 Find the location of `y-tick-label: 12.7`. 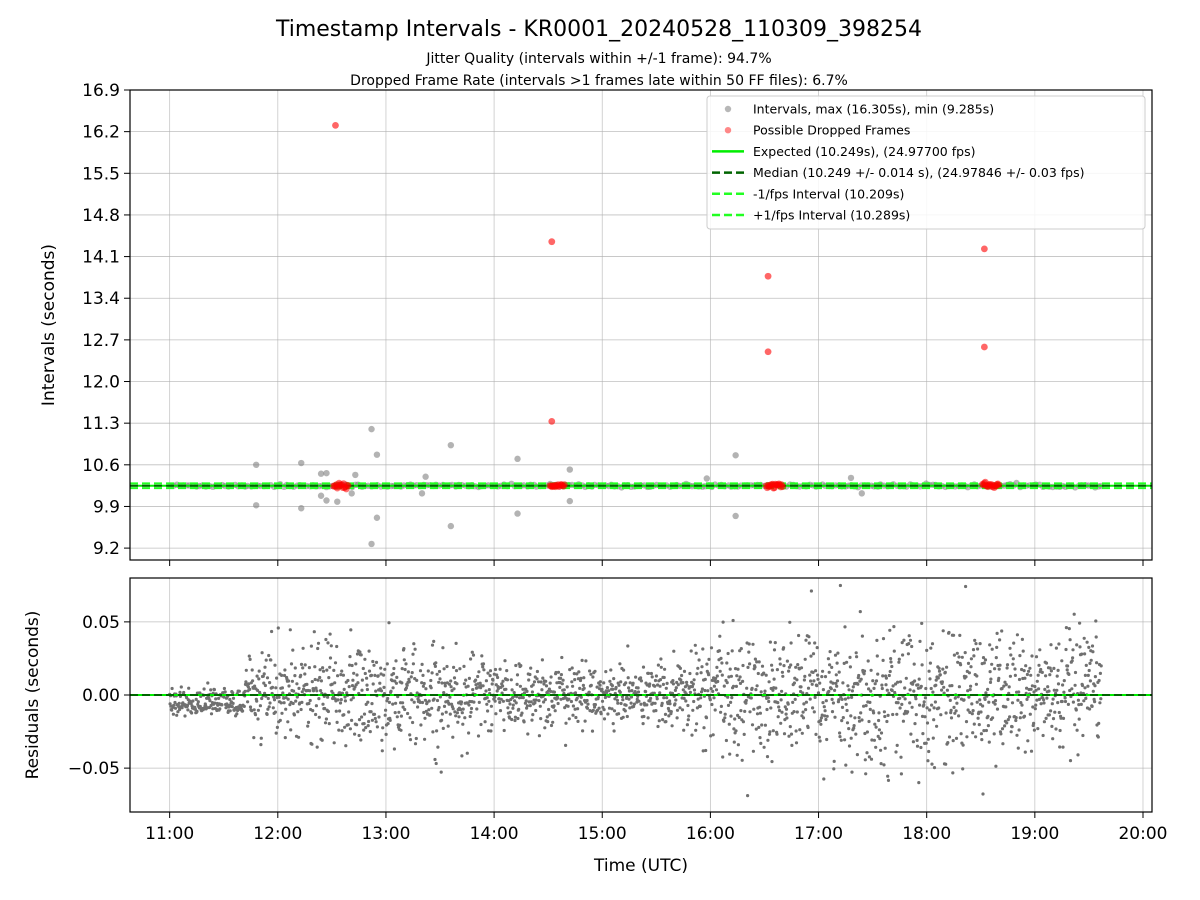

y-tick-label: 12.7 is located at coordinates (101, 341).